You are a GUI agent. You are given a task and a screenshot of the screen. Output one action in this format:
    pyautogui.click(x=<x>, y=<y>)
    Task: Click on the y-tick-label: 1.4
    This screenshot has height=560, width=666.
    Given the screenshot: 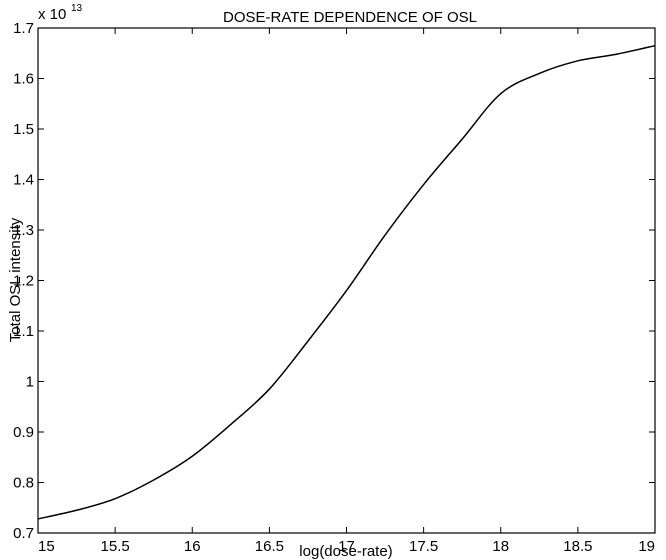 What is the action you would take?
    pyautogui.click(x=23, y=180)
    